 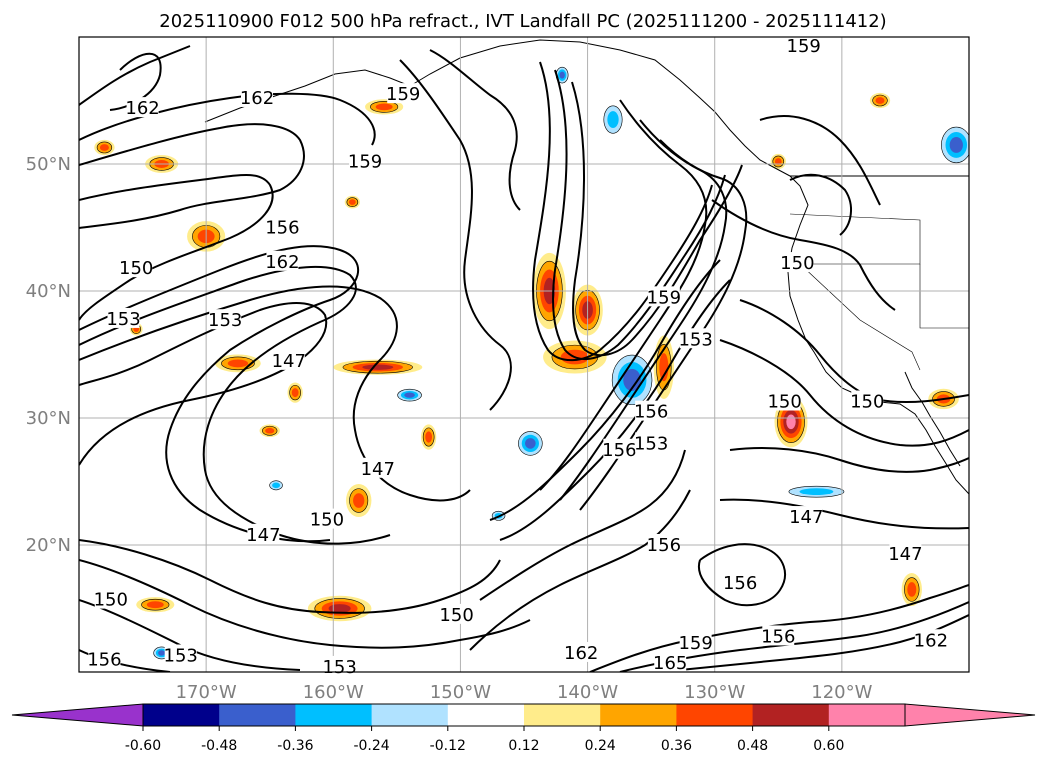 I want to click on contour-label-text: 153, so click(x=651, y=443).